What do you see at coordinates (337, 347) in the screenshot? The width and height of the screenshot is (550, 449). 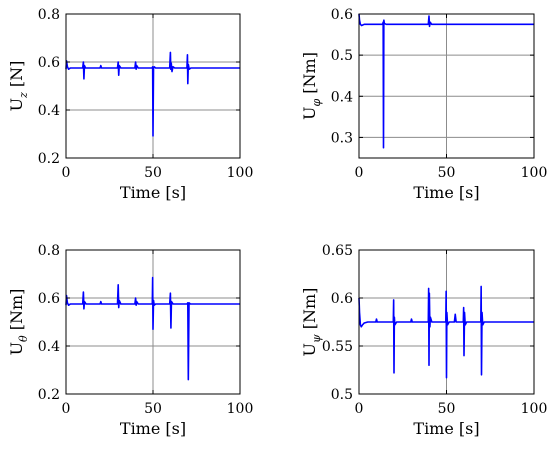 I see `y-tick-label: 0.55` at bounding box center [337, 347].